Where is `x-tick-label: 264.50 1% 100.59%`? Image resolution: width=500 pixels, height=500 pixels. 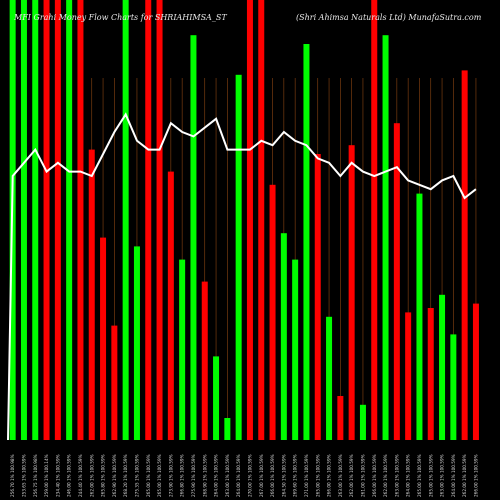
x-tick-label: 264.50 1% 100.59% is located at coordinates (283, 475).